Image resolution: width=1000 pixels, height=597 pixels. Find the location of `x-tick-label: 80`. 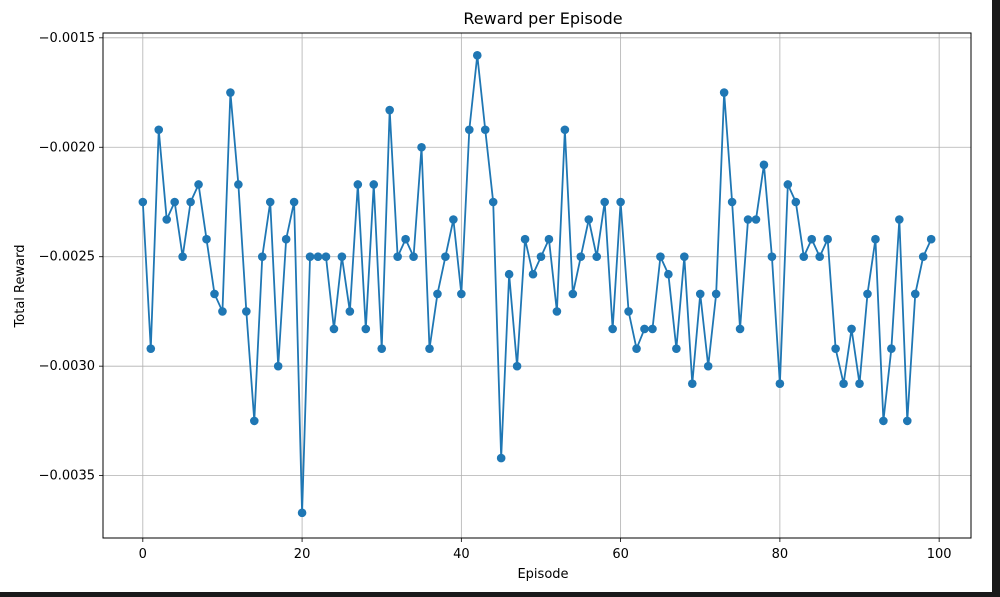

x-tick-label: 80 is located at coordinates (780, 554).